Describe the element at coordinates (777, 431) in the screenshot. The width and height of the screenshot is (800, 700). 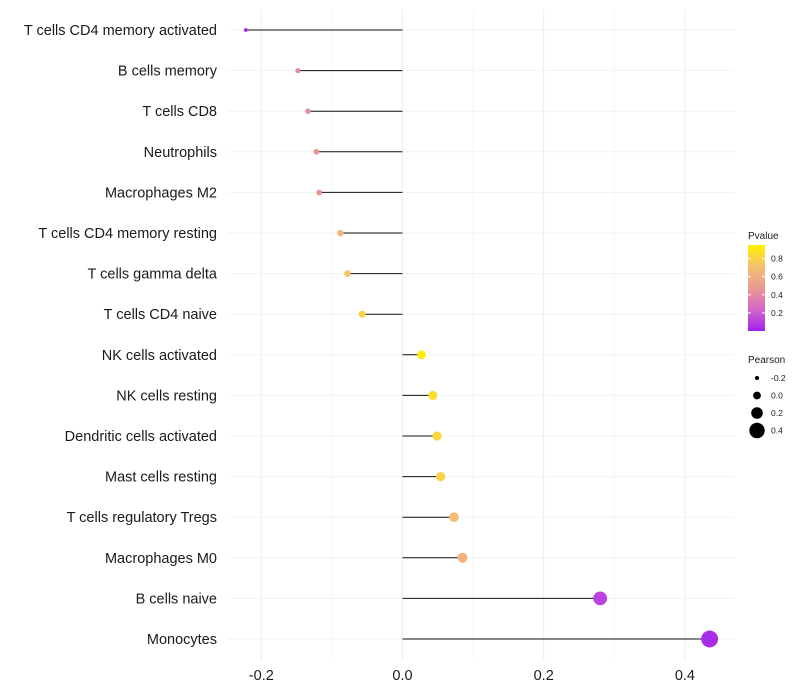
I see `pearson-size-label: 0.4` at that location.